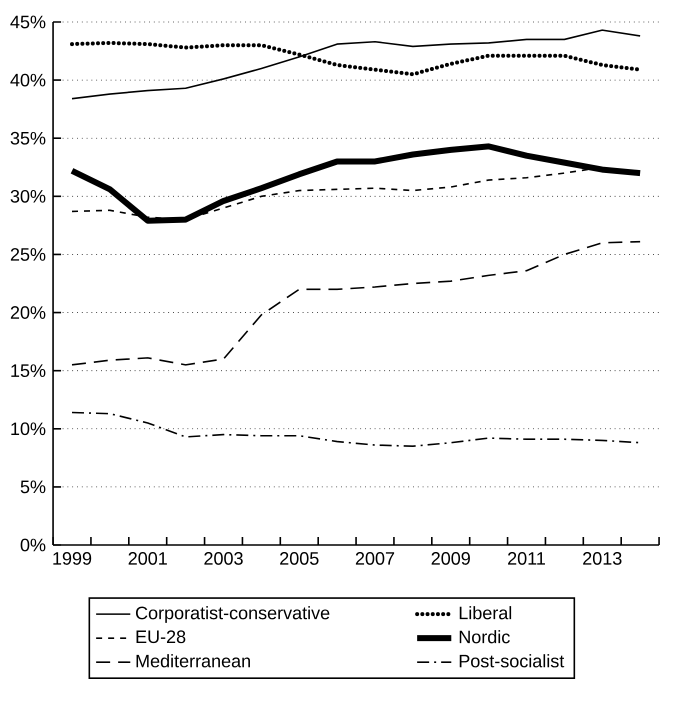 This screenshot has height=712, width=680. What do you see at coordinates (485, 637) in the screenshot?
I see `legend-label: Nordic` at bounding box center [485, 637].